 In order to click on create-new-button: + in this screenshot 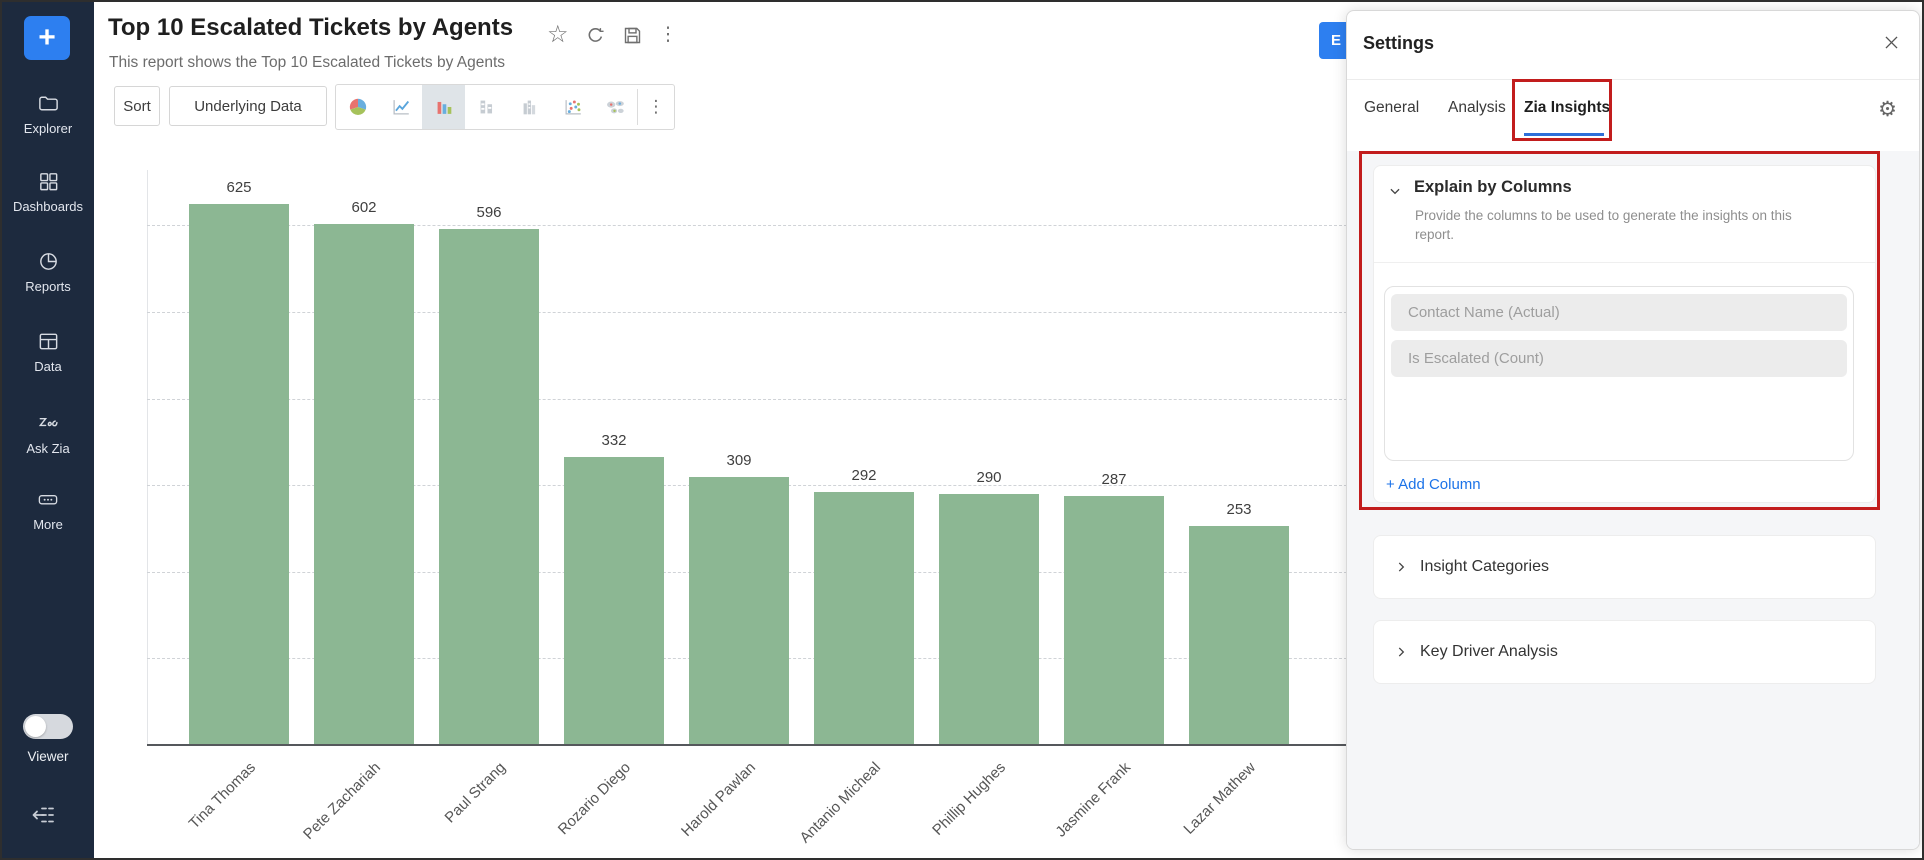, I will do `click(47, 38)`.